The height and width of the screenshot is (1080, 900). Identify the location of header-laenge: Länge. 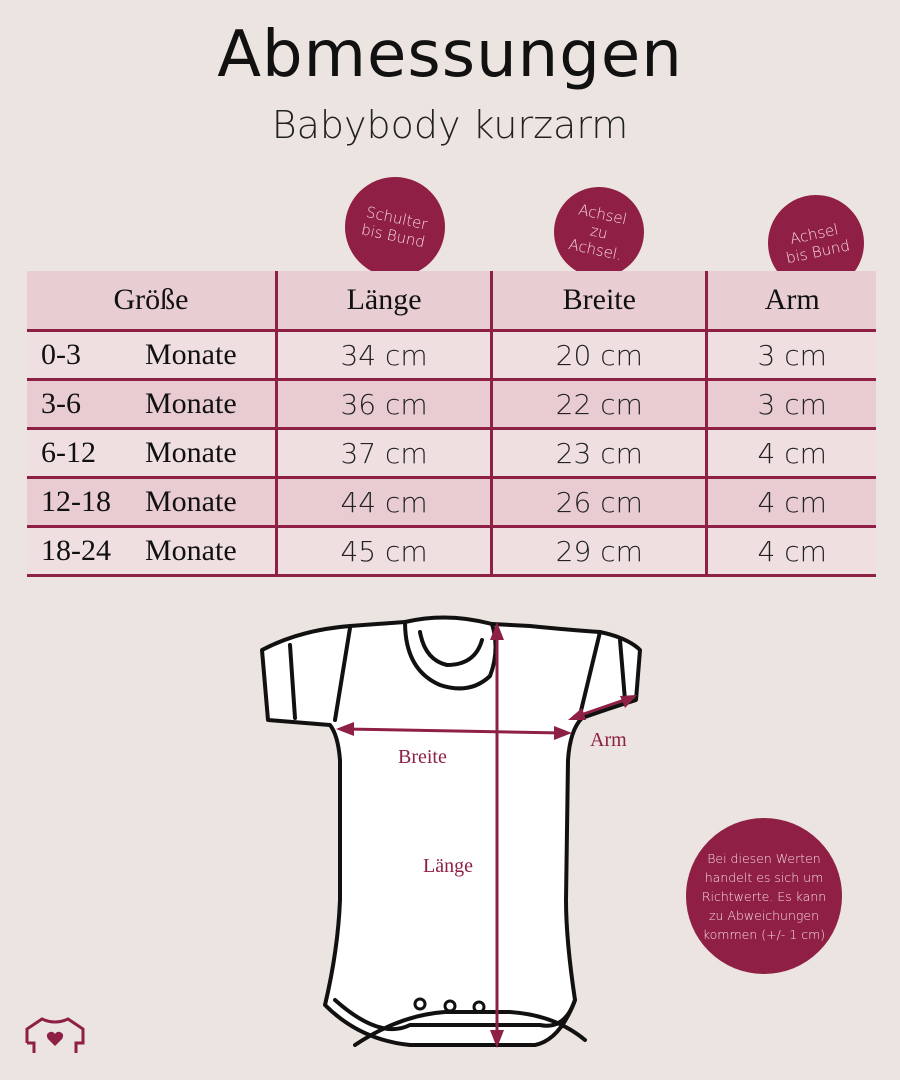
(383, 301).